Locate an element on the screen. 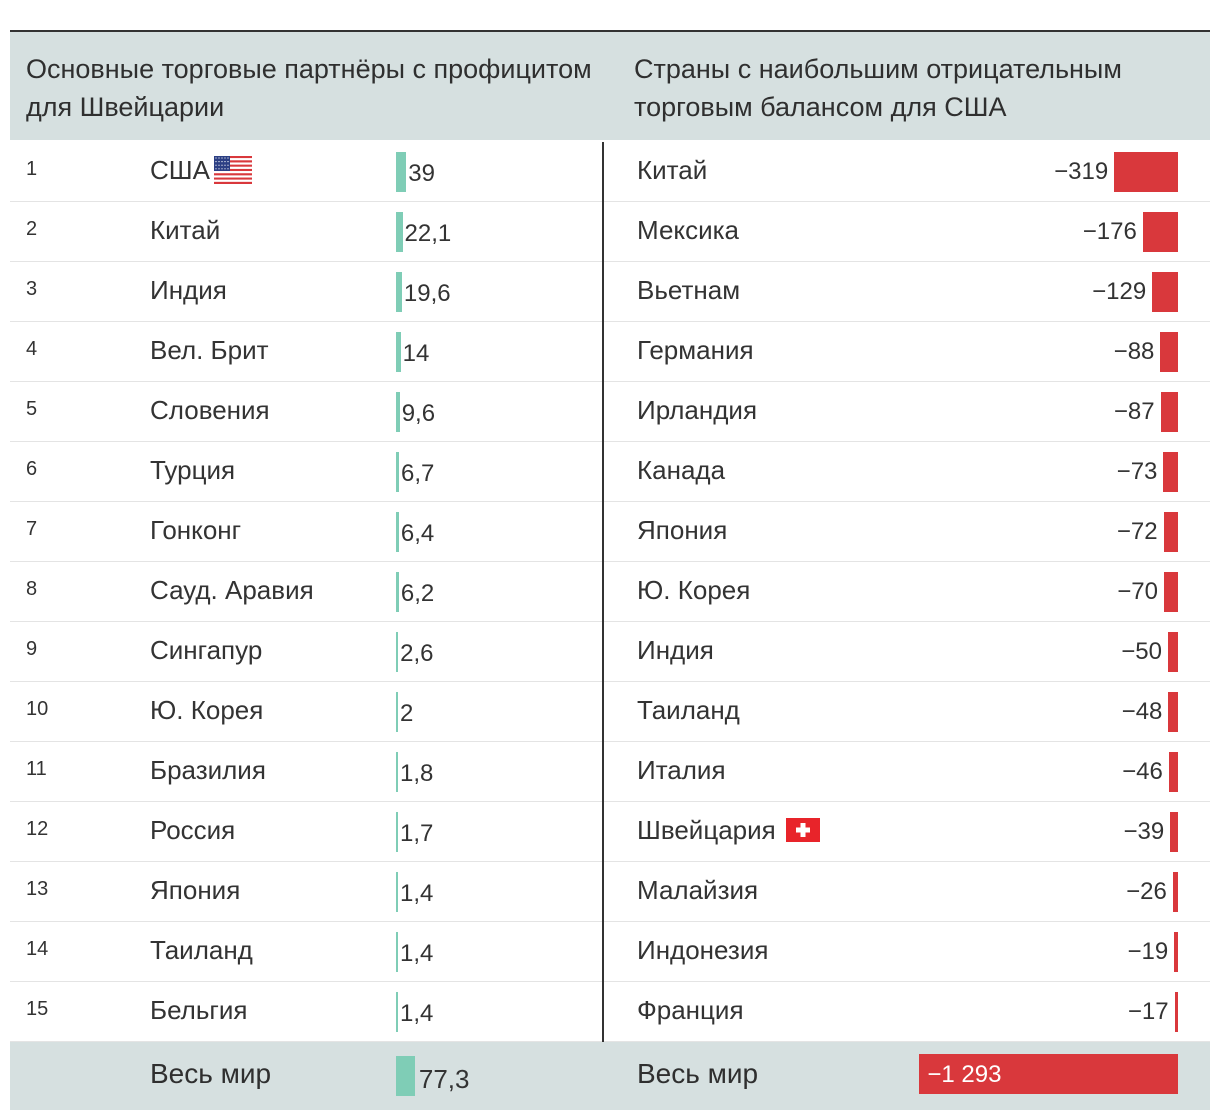 This screenshot has height=1110, width=1220. rank-number: 8 is located at coordinates (32, 589).